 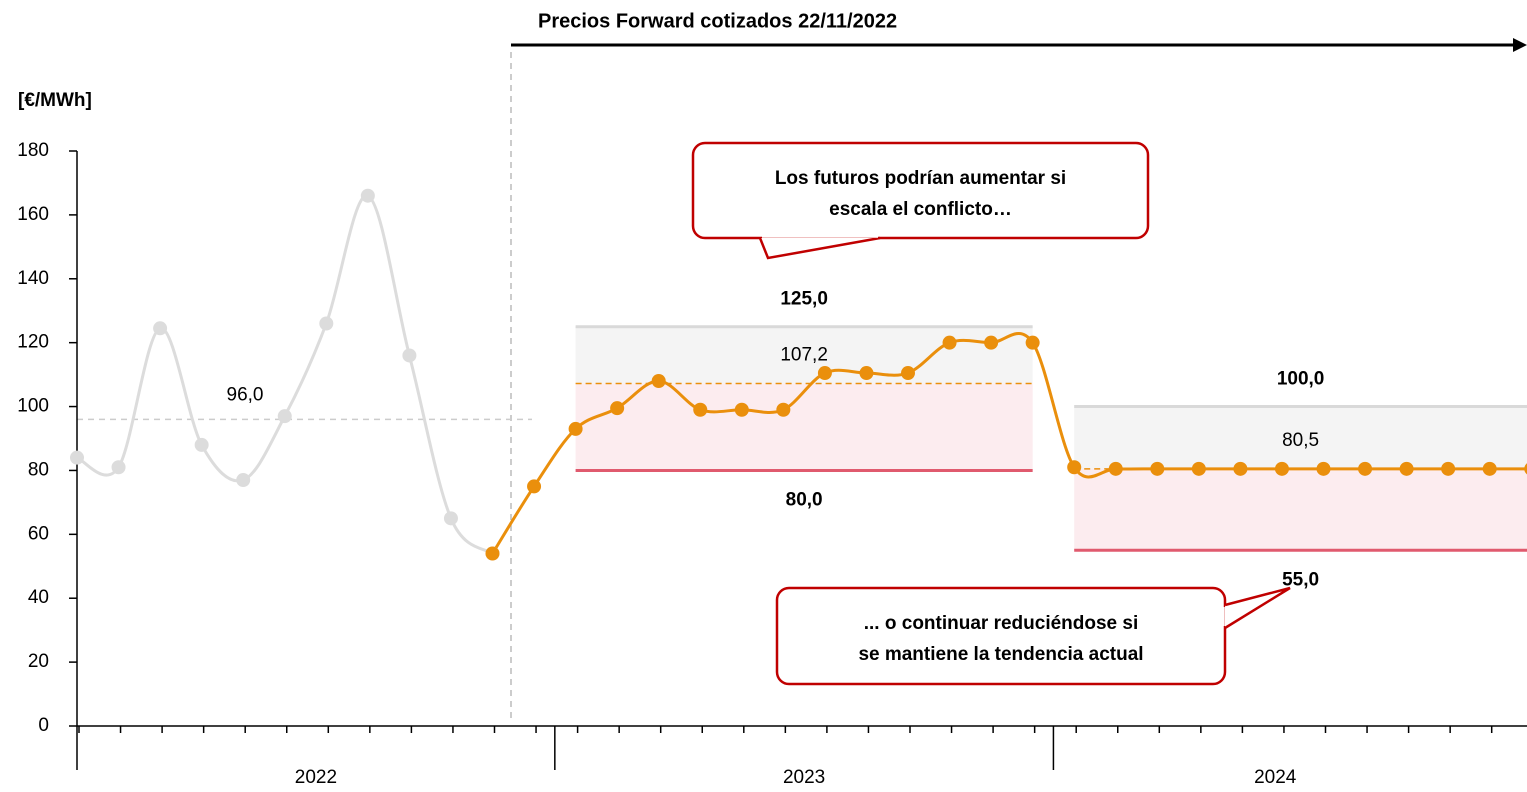 What do you see at coordinates (38, 469) in the screenshot?
I see `y-tick-label: 80` at bounding box center [38, 469].